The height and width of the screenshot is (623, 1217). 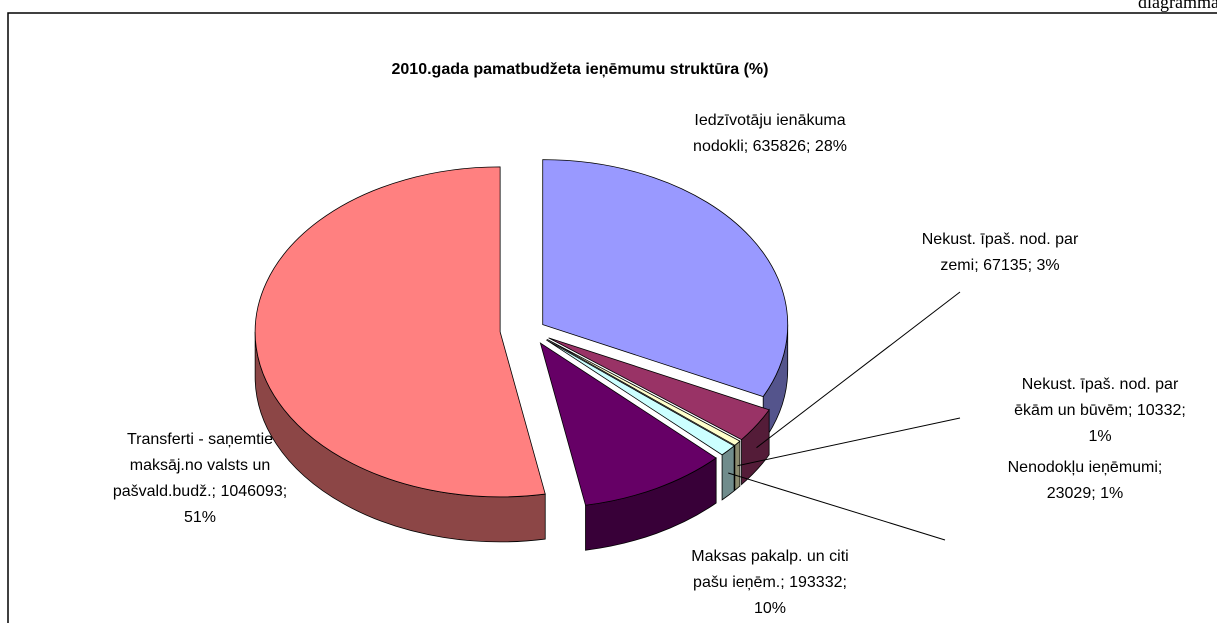 I want to click on page-header: diagramma N, so click(x=1177, y=6).